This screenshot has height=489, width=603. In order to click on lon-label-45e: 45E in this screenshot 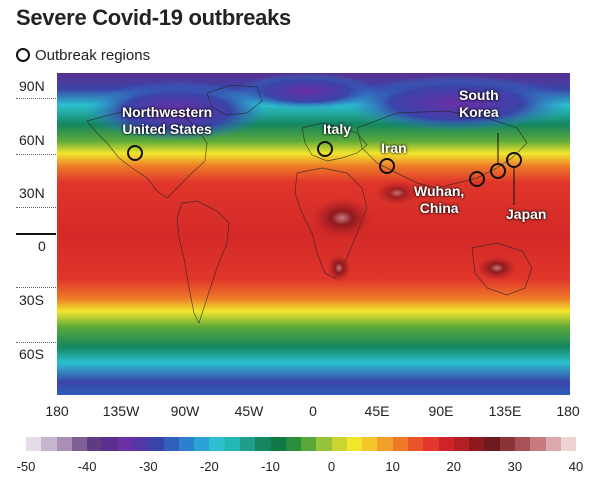, I will do `click(377, 411)`.